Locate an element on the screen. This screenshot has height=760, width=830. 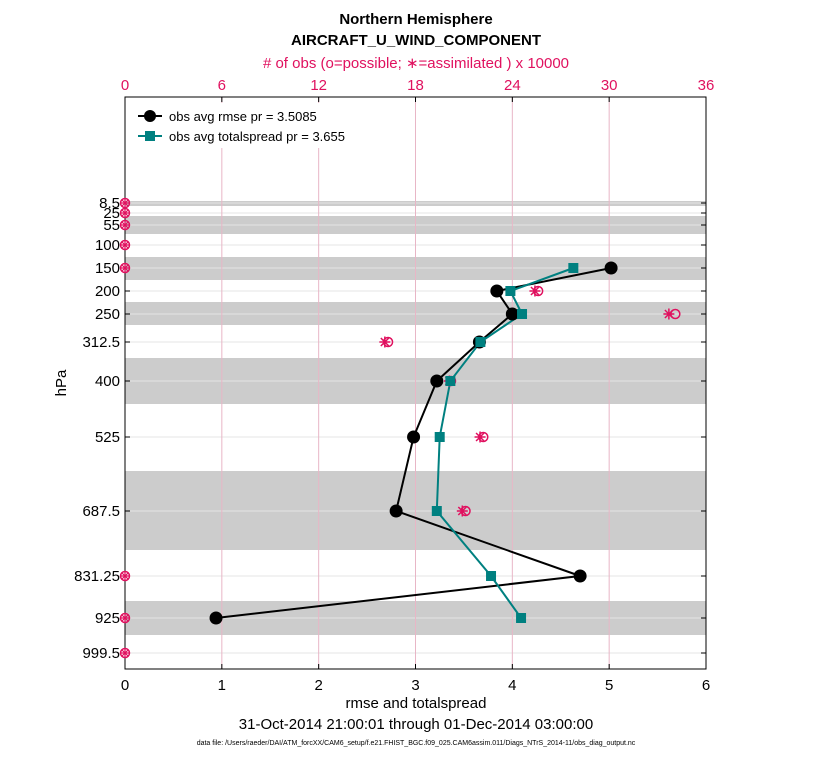
top-tick-label: 30 is located at coordinates (609, 85).